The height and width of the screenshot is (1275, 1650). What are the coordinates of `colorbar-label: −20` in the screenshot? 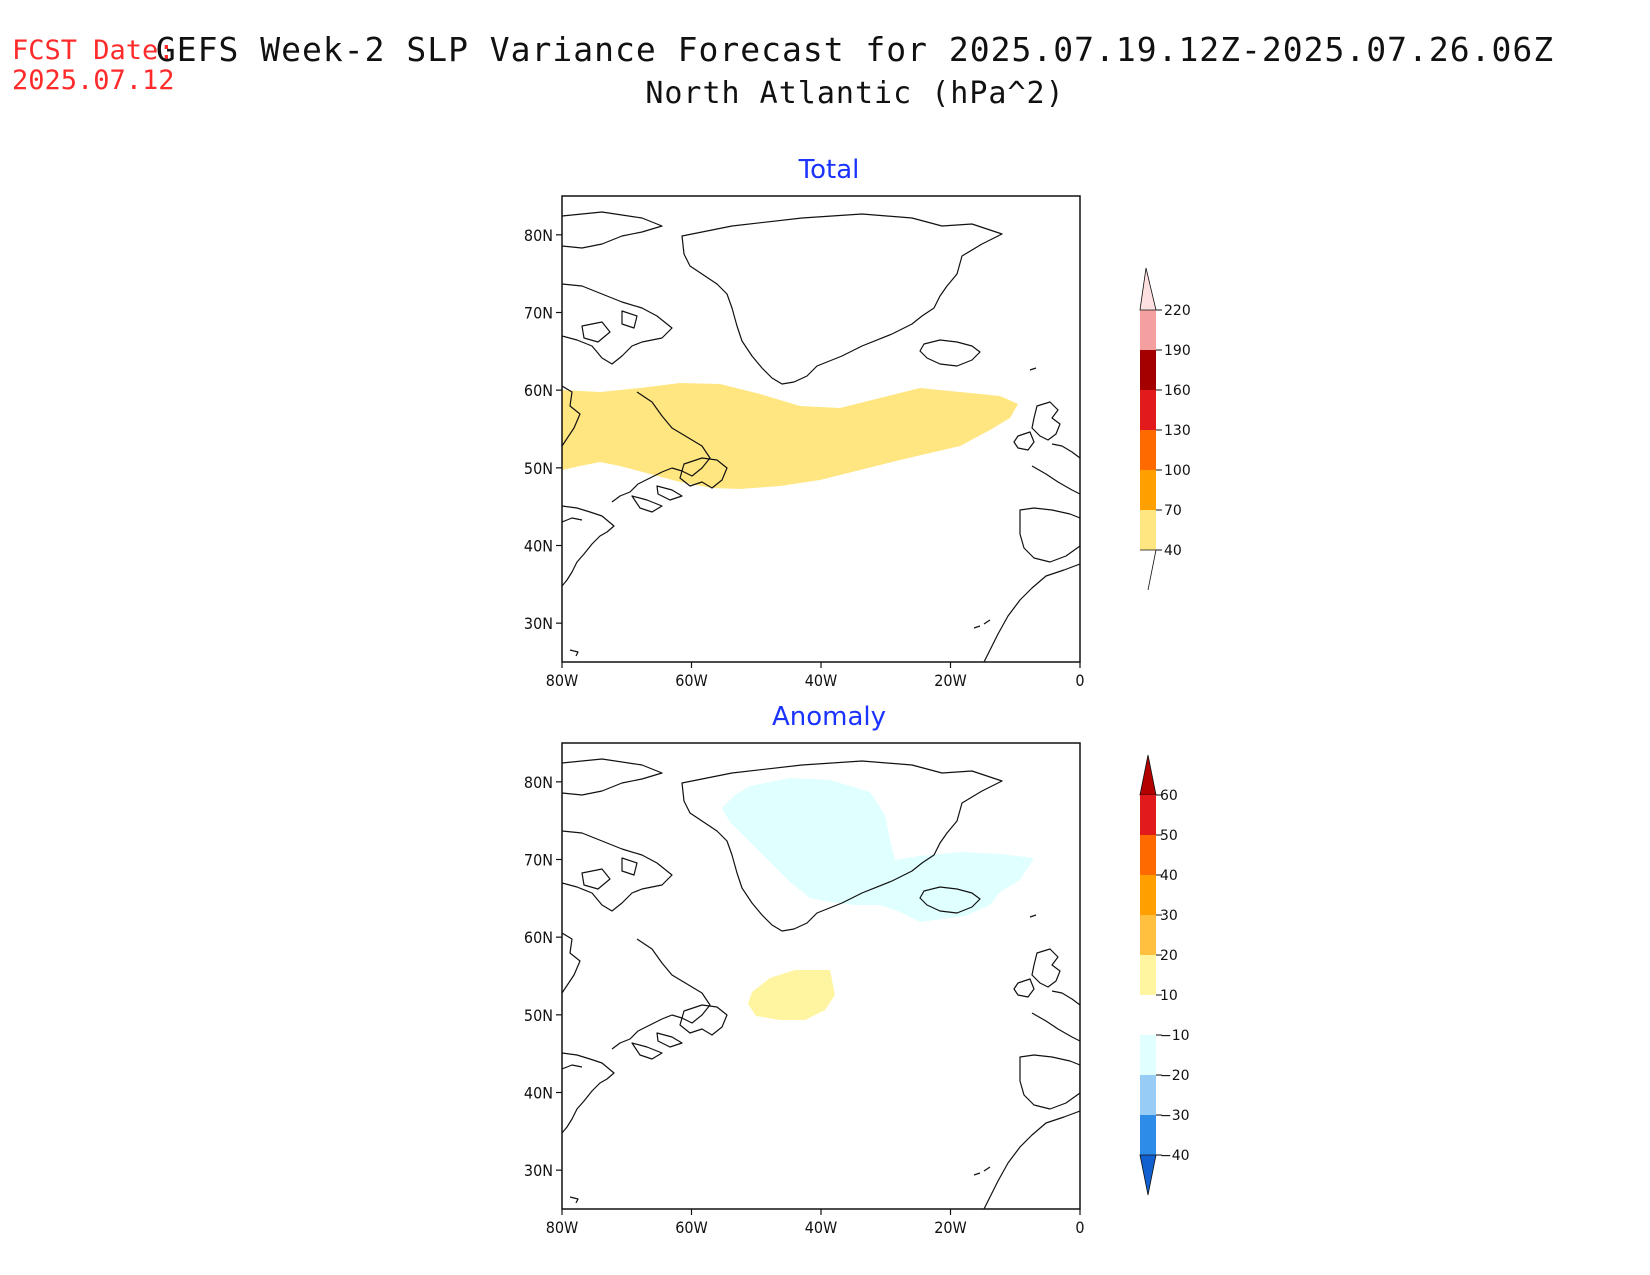 It's located at (1175, 1076).